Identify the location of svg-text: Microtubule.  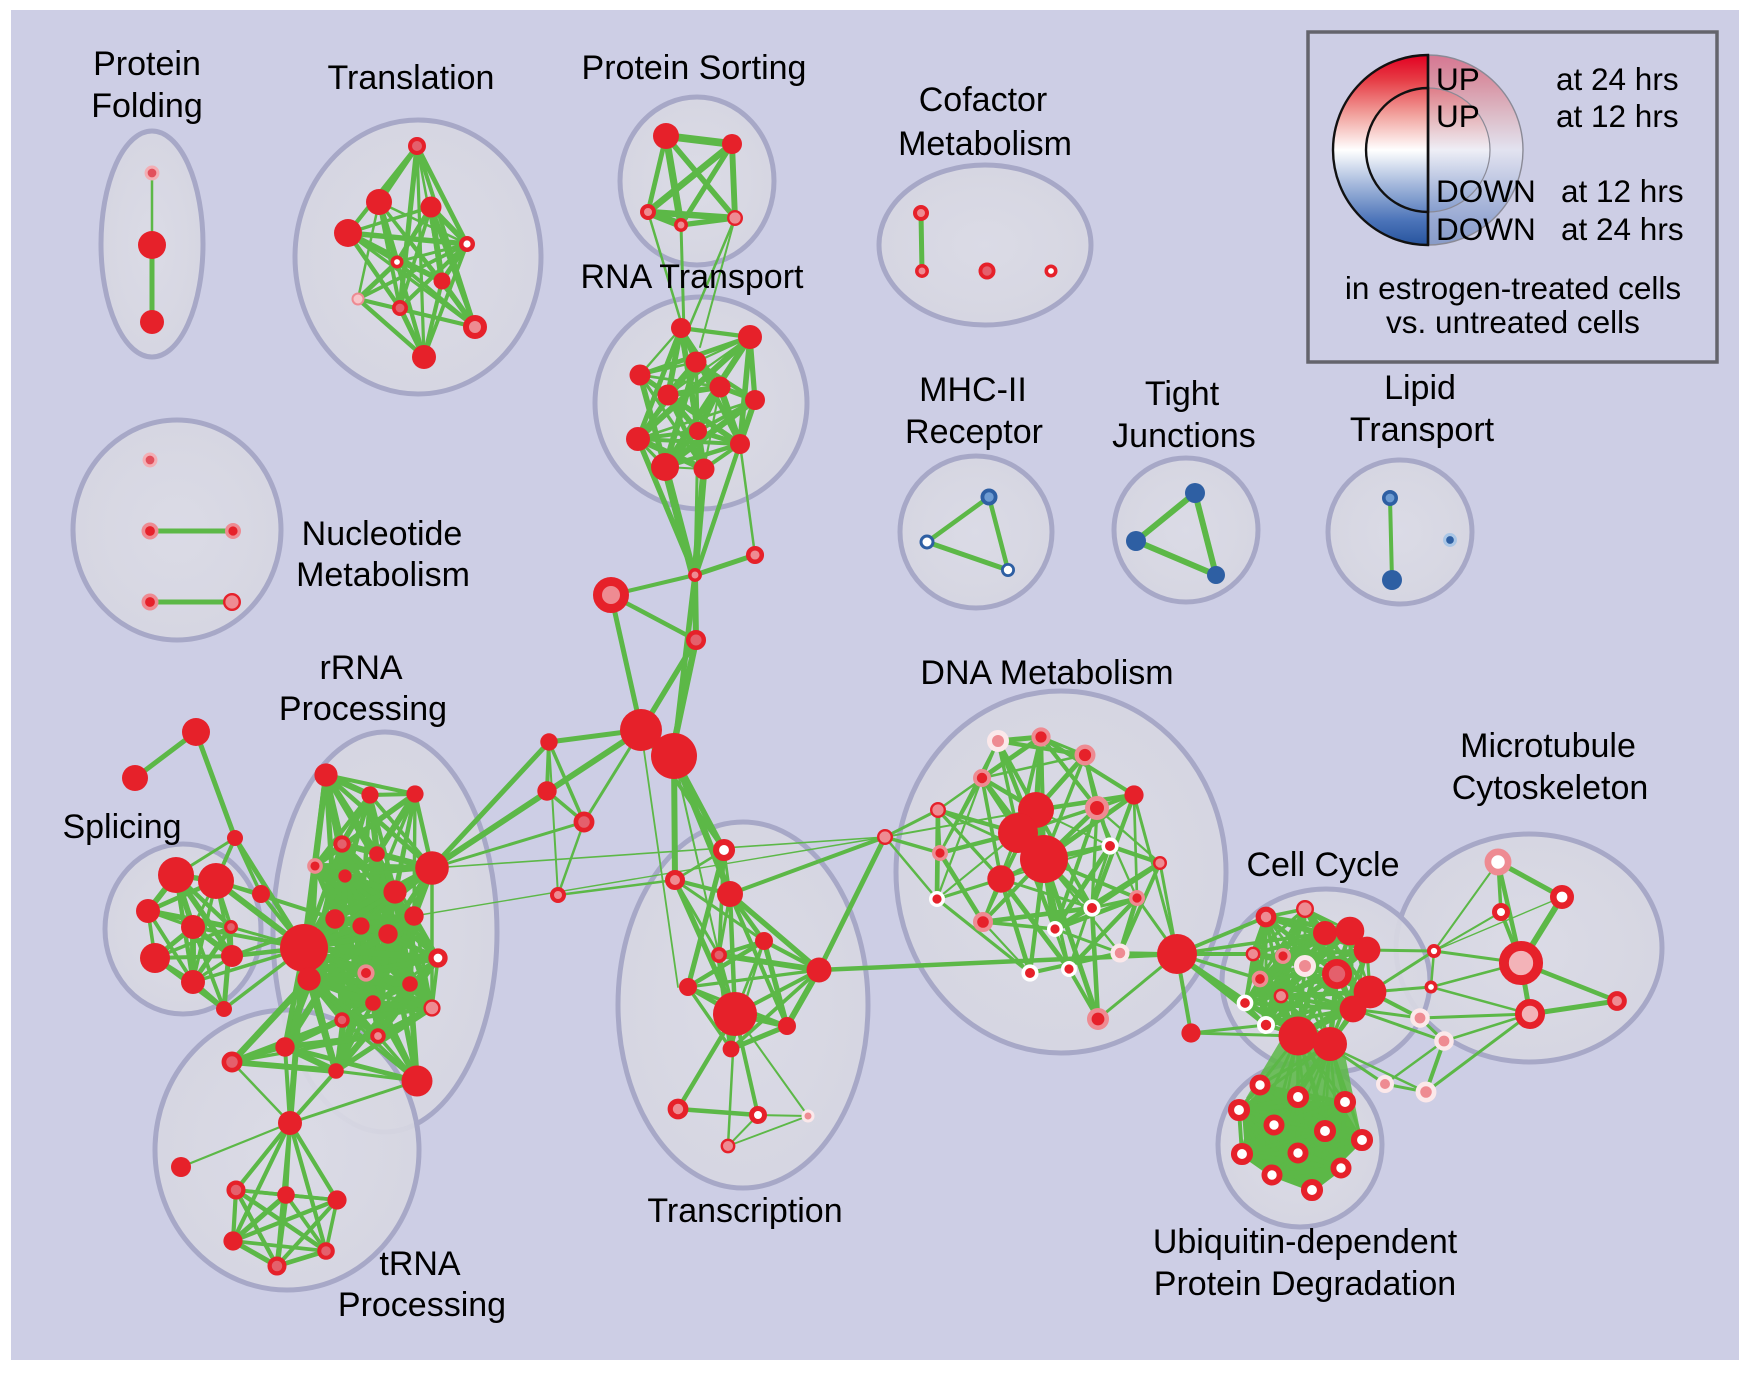
(1548, 746).